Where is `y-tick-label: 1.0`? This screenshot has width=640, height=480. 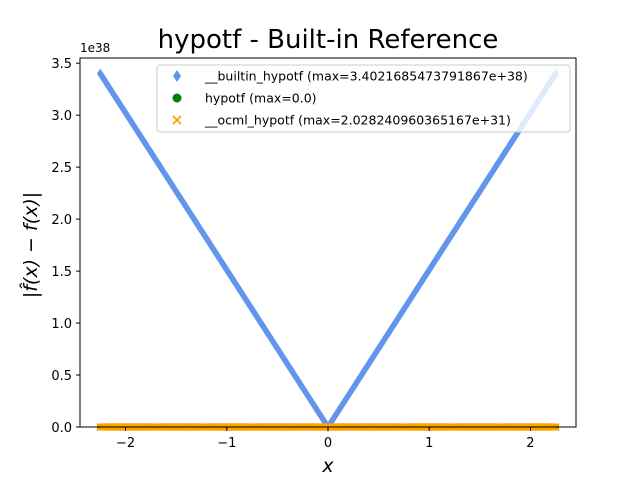 y-tick-label: 1.0 is located at coordinates (61, 324).